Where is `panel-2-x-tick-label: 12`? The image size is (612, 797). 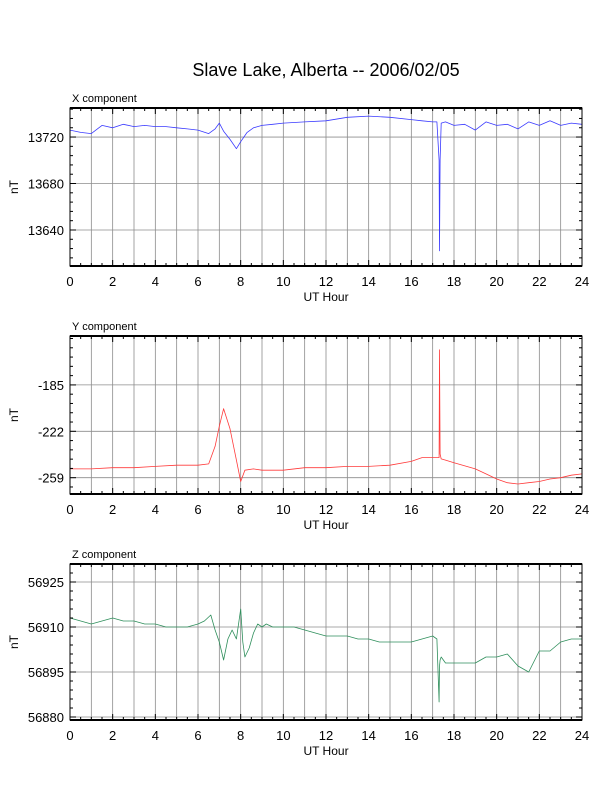
panel-2-x-tick-label: 12 is located at coordinates (326, 509).